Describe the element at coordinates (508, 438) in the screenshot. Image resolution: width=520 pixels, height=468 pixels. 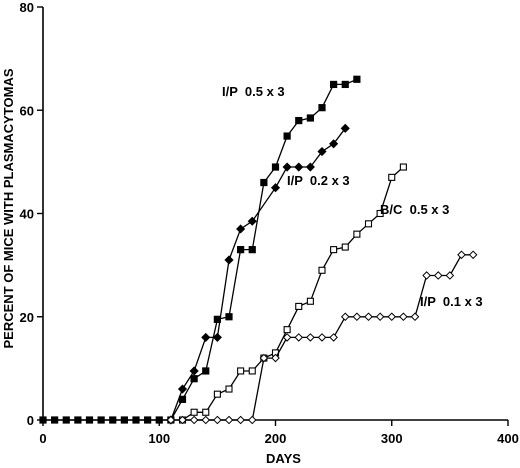
I see `x-tick-label: 400` at that location.